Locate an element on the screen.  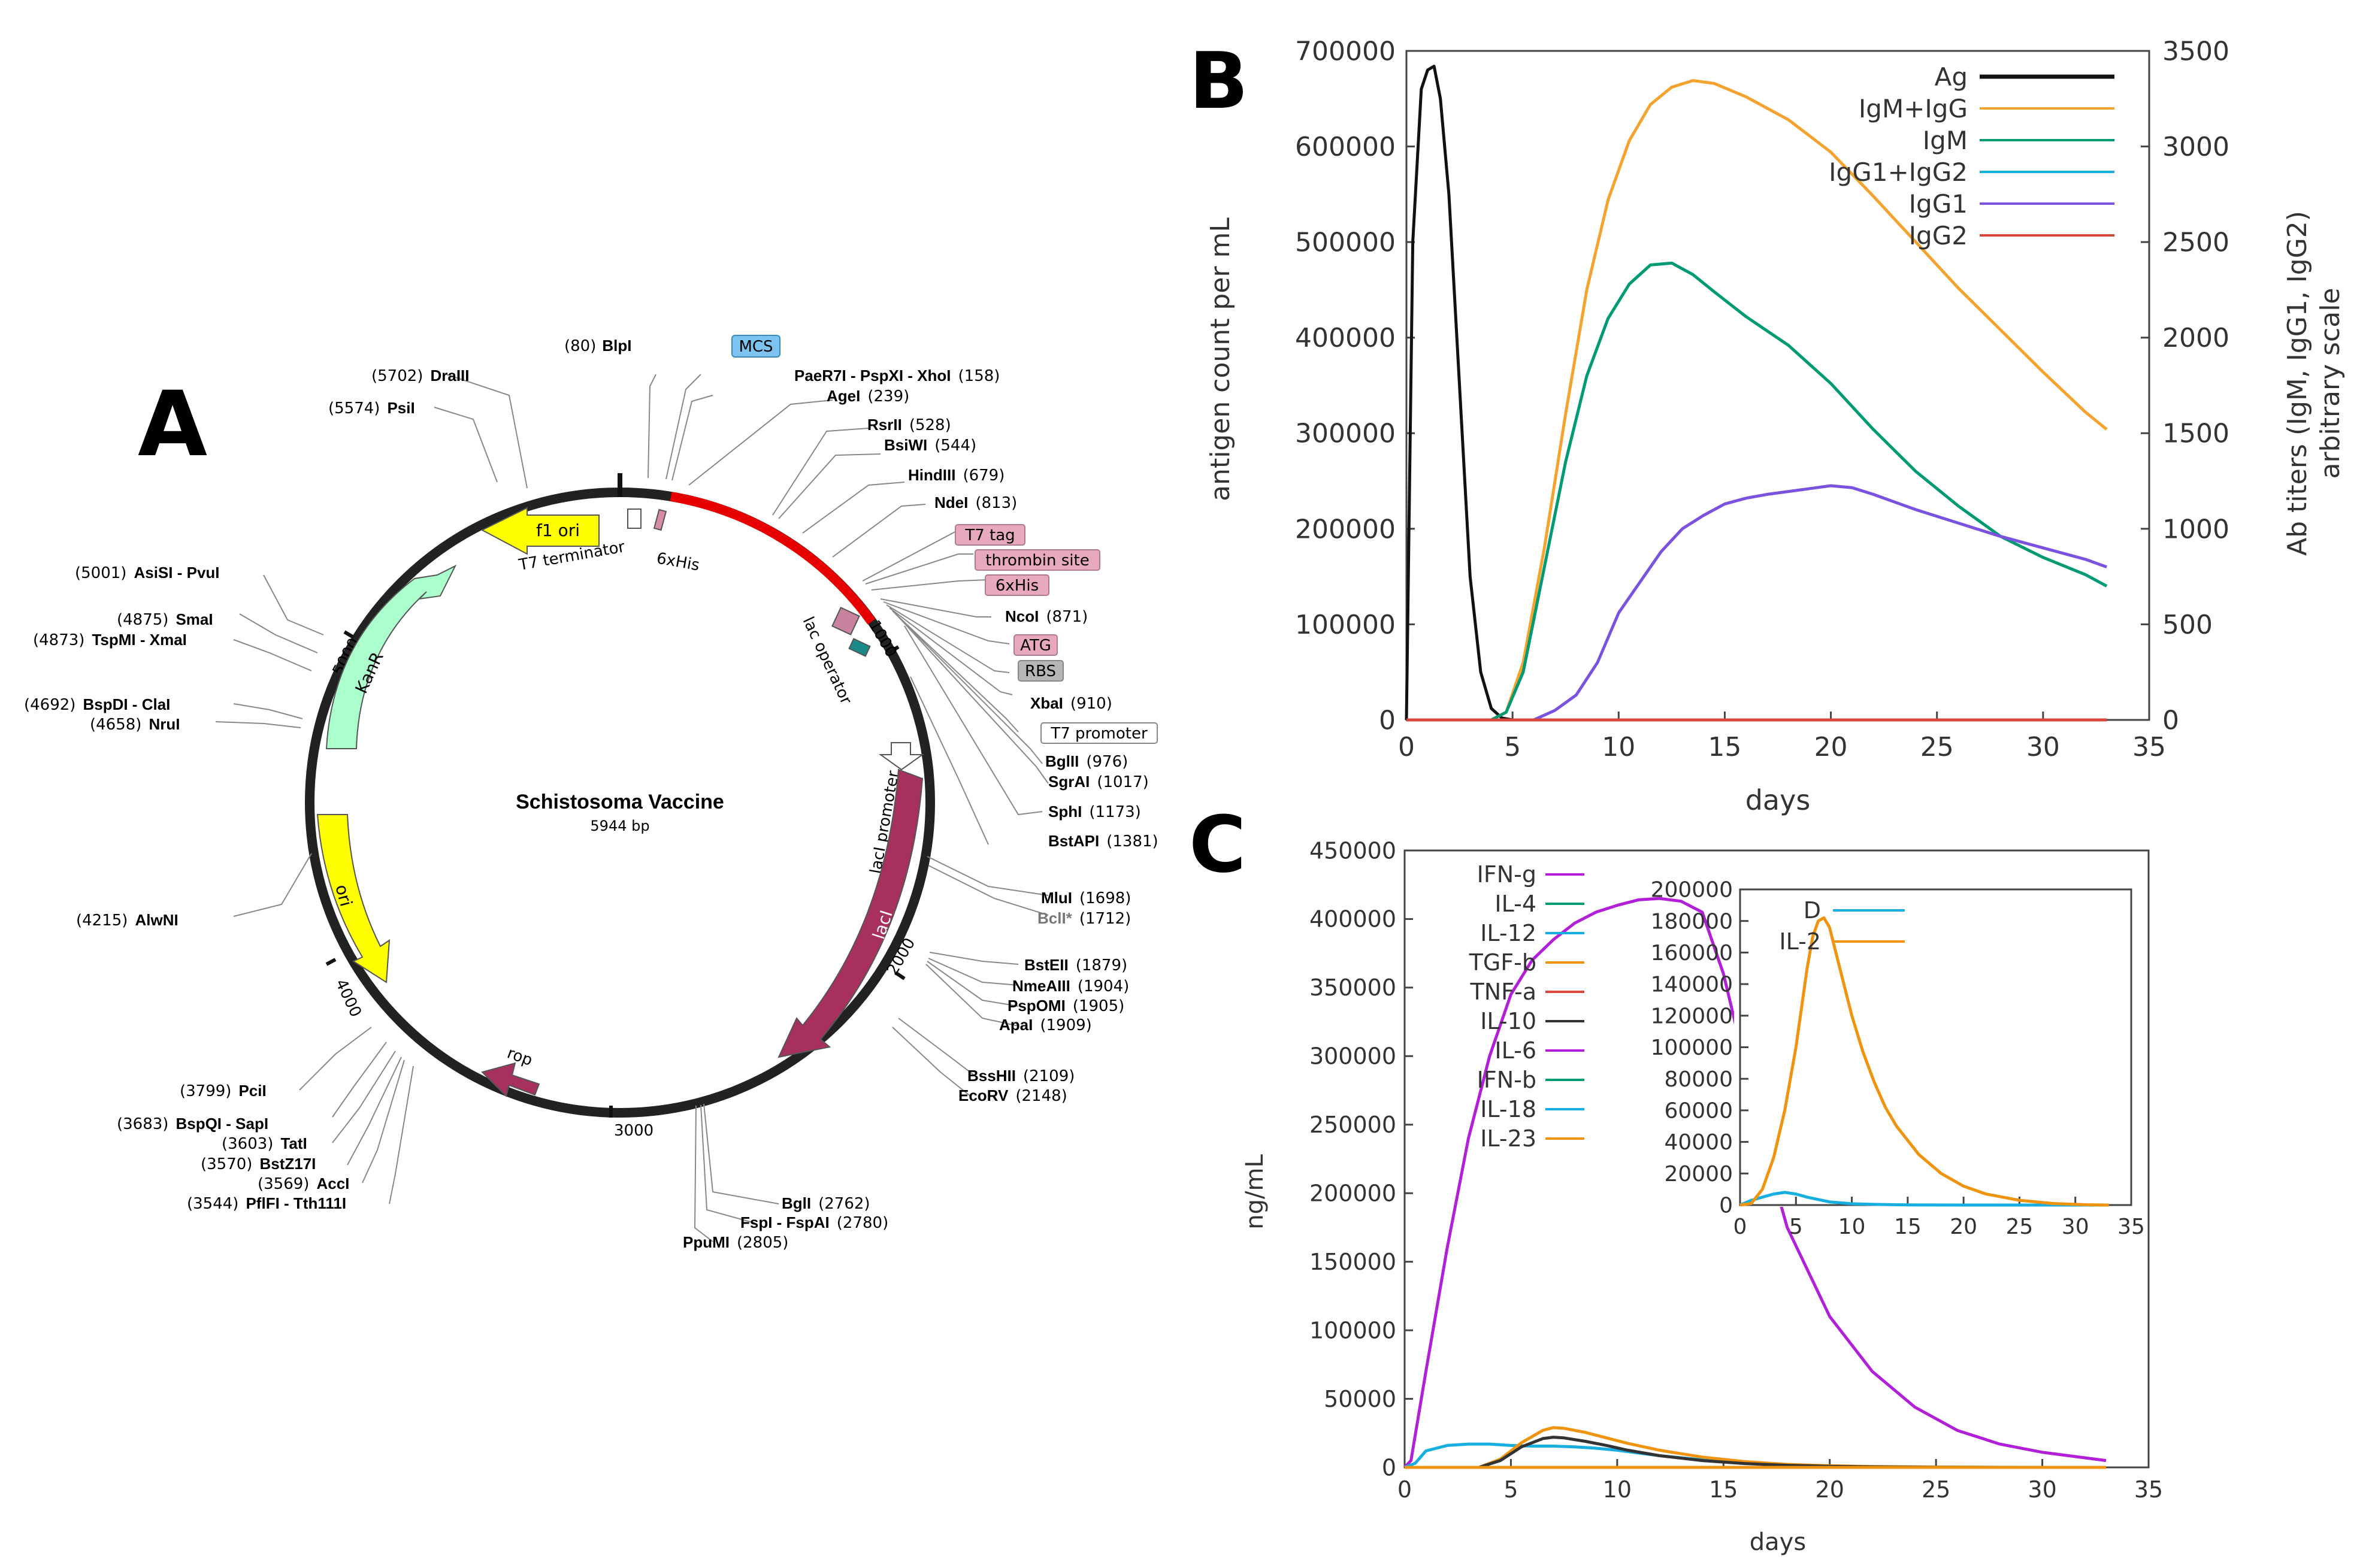
chart-c-inset-bg is located at coordinates (1933, 1046).